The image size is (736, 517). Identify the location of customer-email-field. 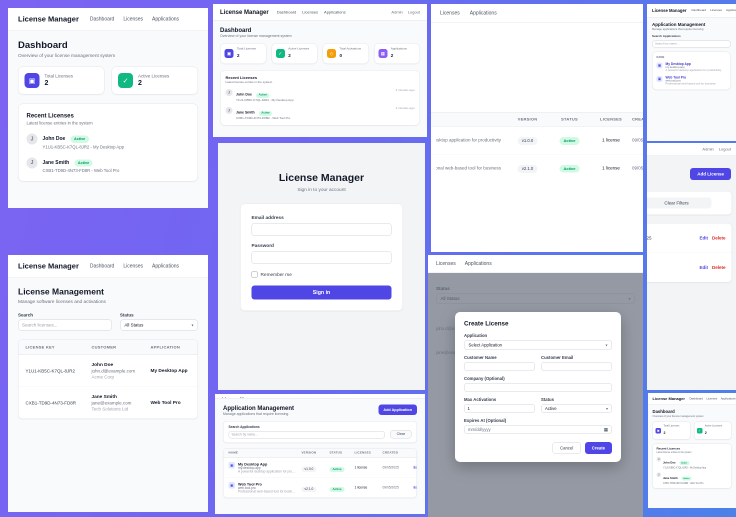
(576, 366).